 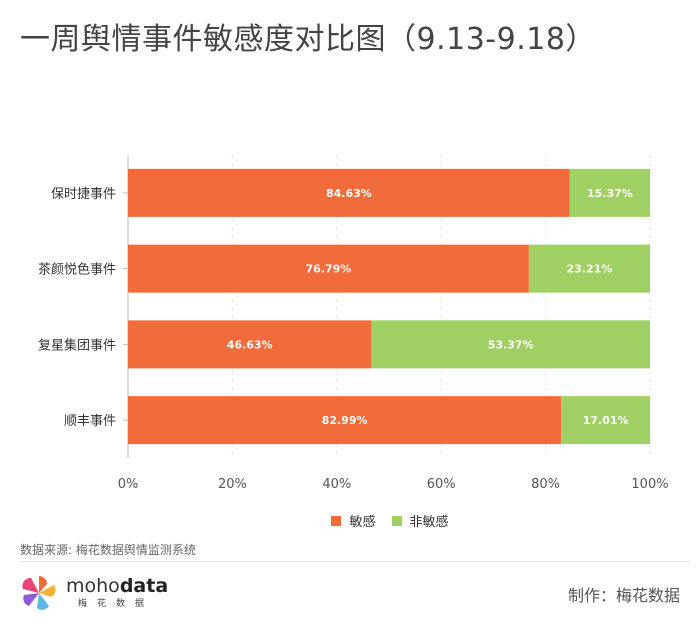 What do you see at coordinates (545, 484) in the screenshot?
I see `x-tick-label: 80%` at bounding box center [545, 484].